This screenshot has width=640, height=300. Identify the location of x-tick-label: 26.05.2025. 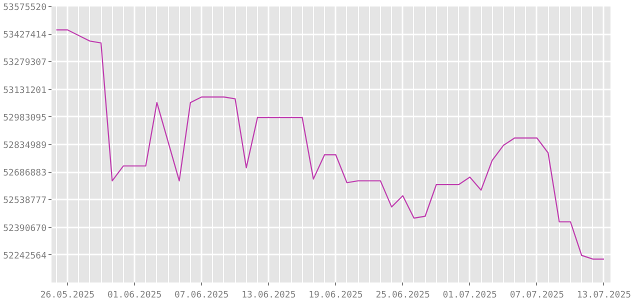
(67, 295).